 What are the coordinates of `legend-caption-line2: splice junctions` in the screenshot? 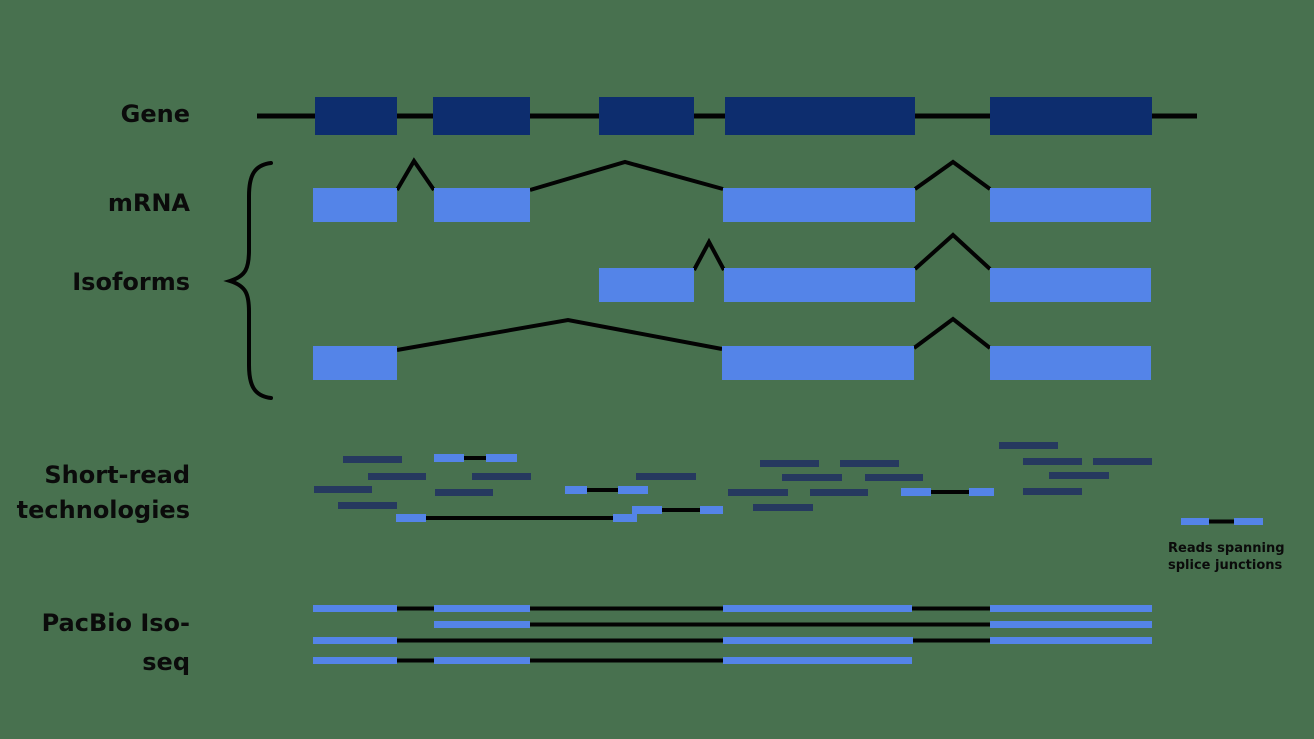 It's located at (1225, 565).